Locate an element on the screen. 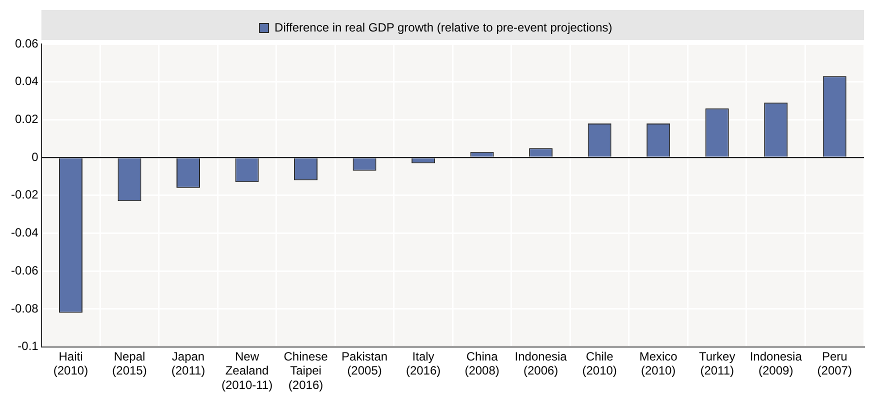 This screenshot has width=877, height=405. x-tick-label: Peru (2007) is located at coordinates (834, 363).